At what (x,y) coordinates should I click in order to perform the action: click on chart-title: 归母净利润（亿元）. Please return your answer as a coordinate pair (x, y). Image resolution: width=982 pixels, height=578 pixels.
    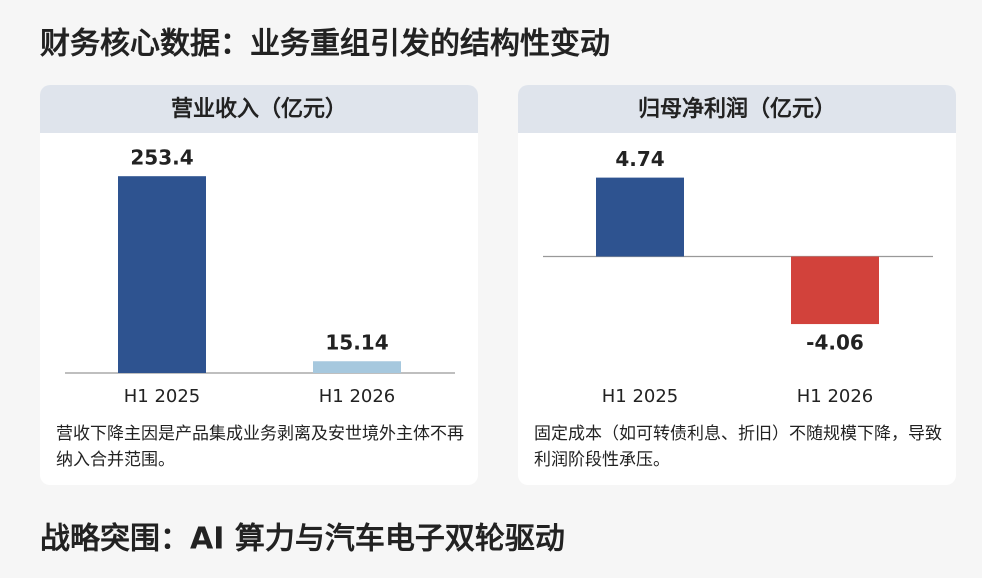
    Looking at the image, I should click on (737, 109).